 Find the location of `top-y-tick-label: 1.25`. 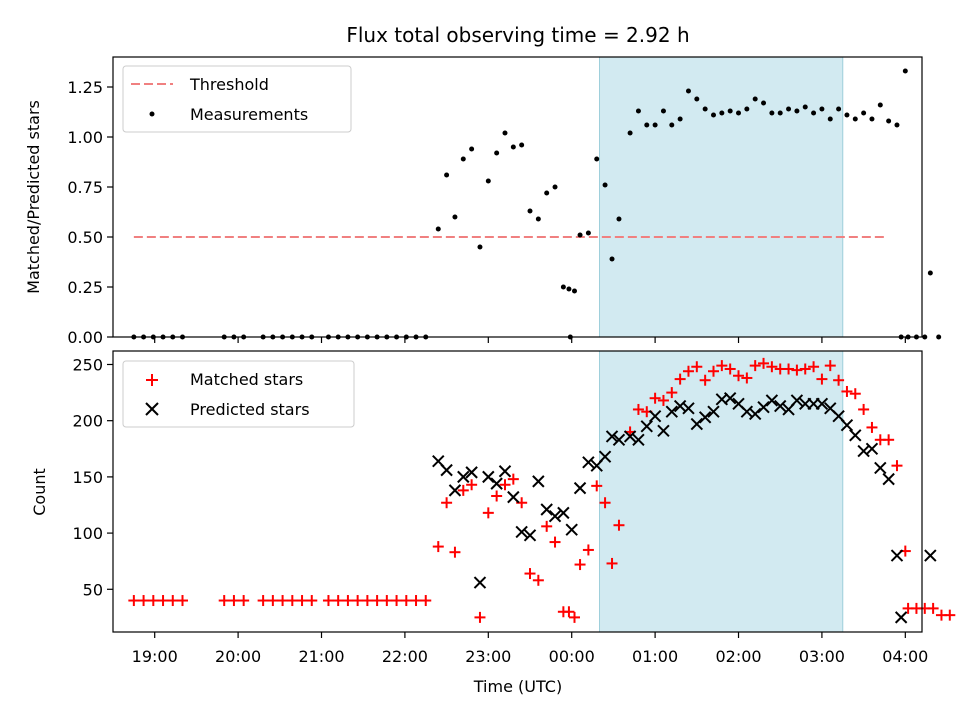

top-y-tick-label: 1.25 is located at coordinates (85, 87).